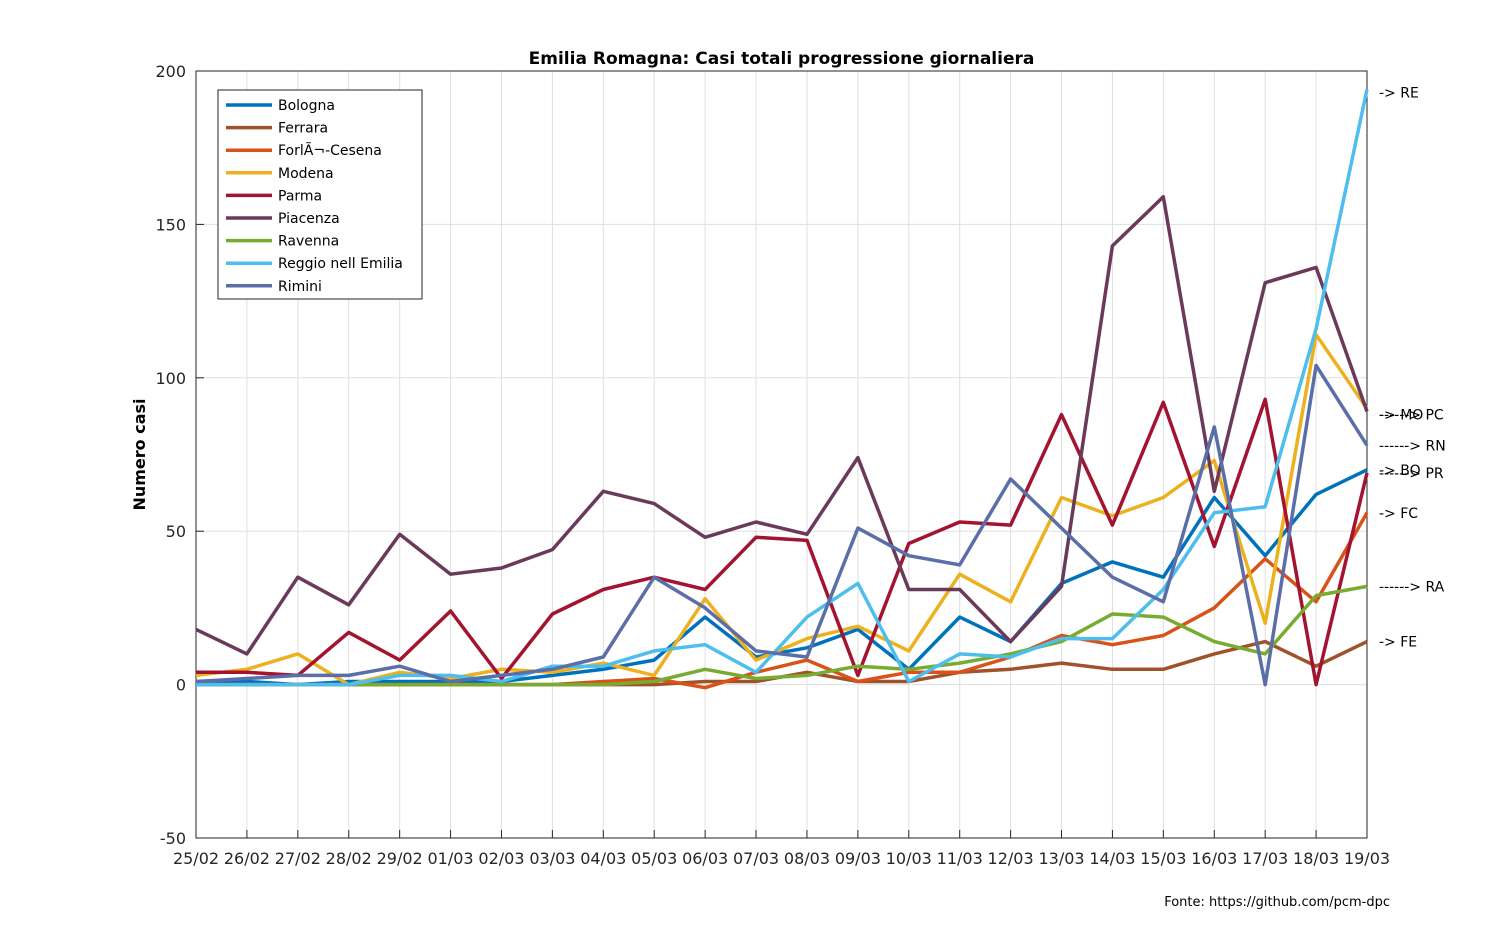 The image size is (1511, 942). Describe the element at coordinates (340, 264) in the screenshot. I see `legend-entry: Reggio nell Emilia` at that location.